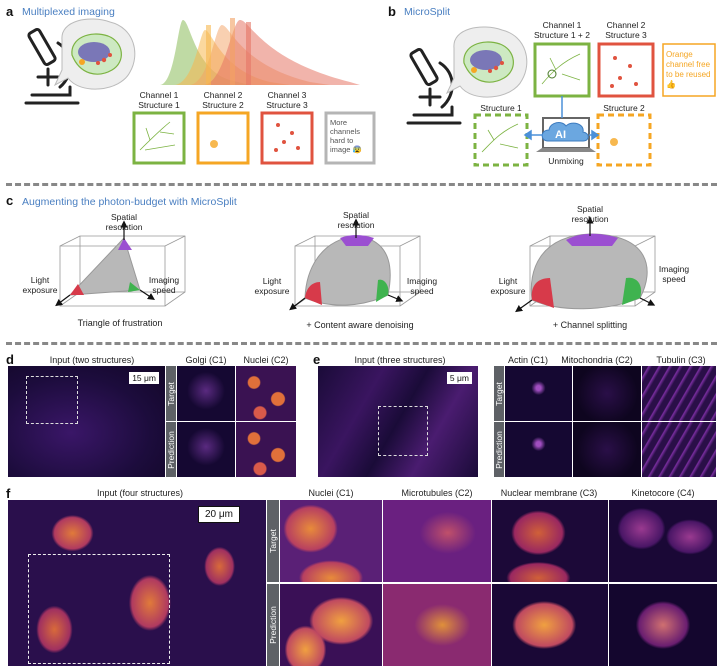 This screenshot has height=672, width=723. I want to click on f-pred-c3, so click(550, 625).